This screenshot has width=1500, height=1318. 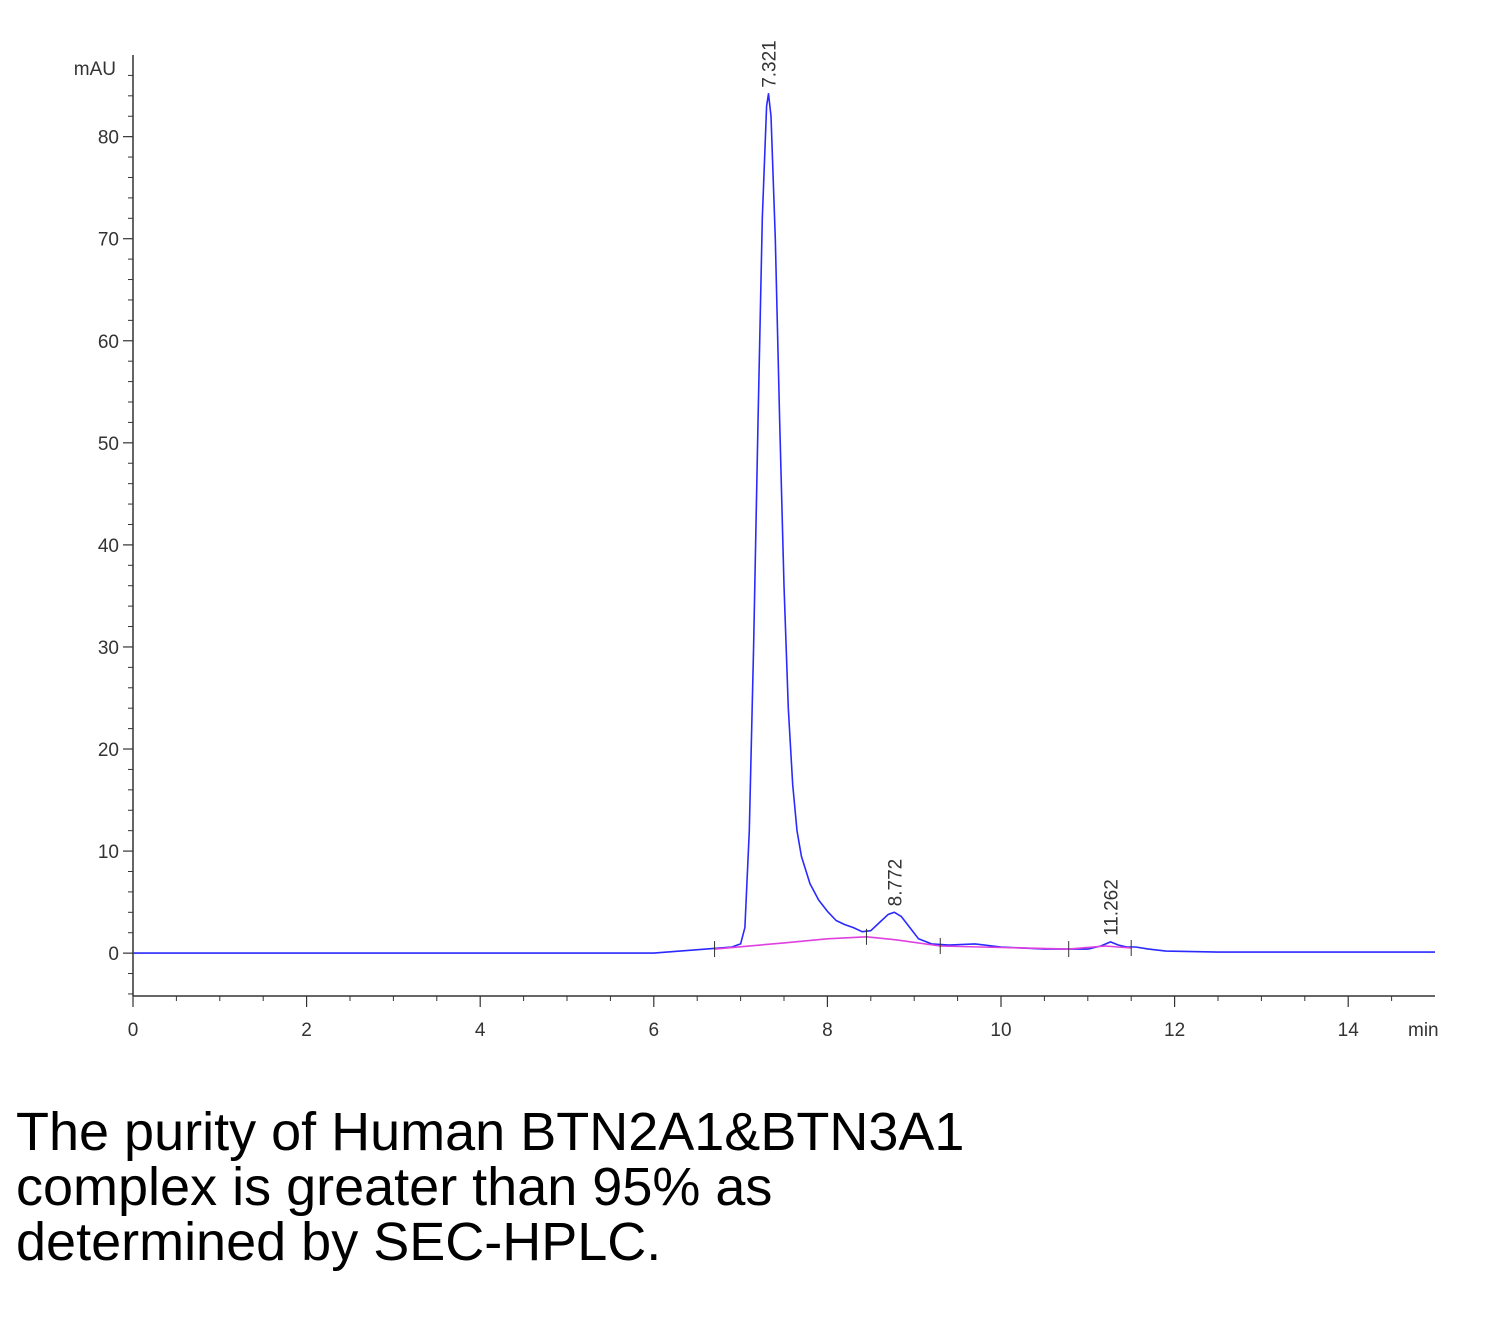 I want to click on y-tick-label: 0, so click(x=113, y=954).